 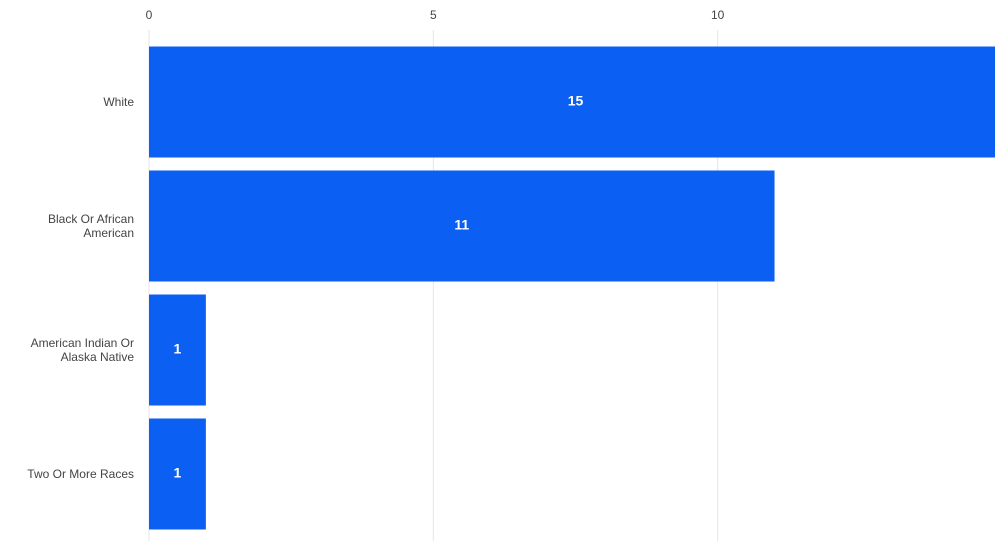 What do you see at coordinates (82, 350) in the screenshot?
I see `y-tick-label: American Indian Or Alaska Native` at bounding box center [82, 350].